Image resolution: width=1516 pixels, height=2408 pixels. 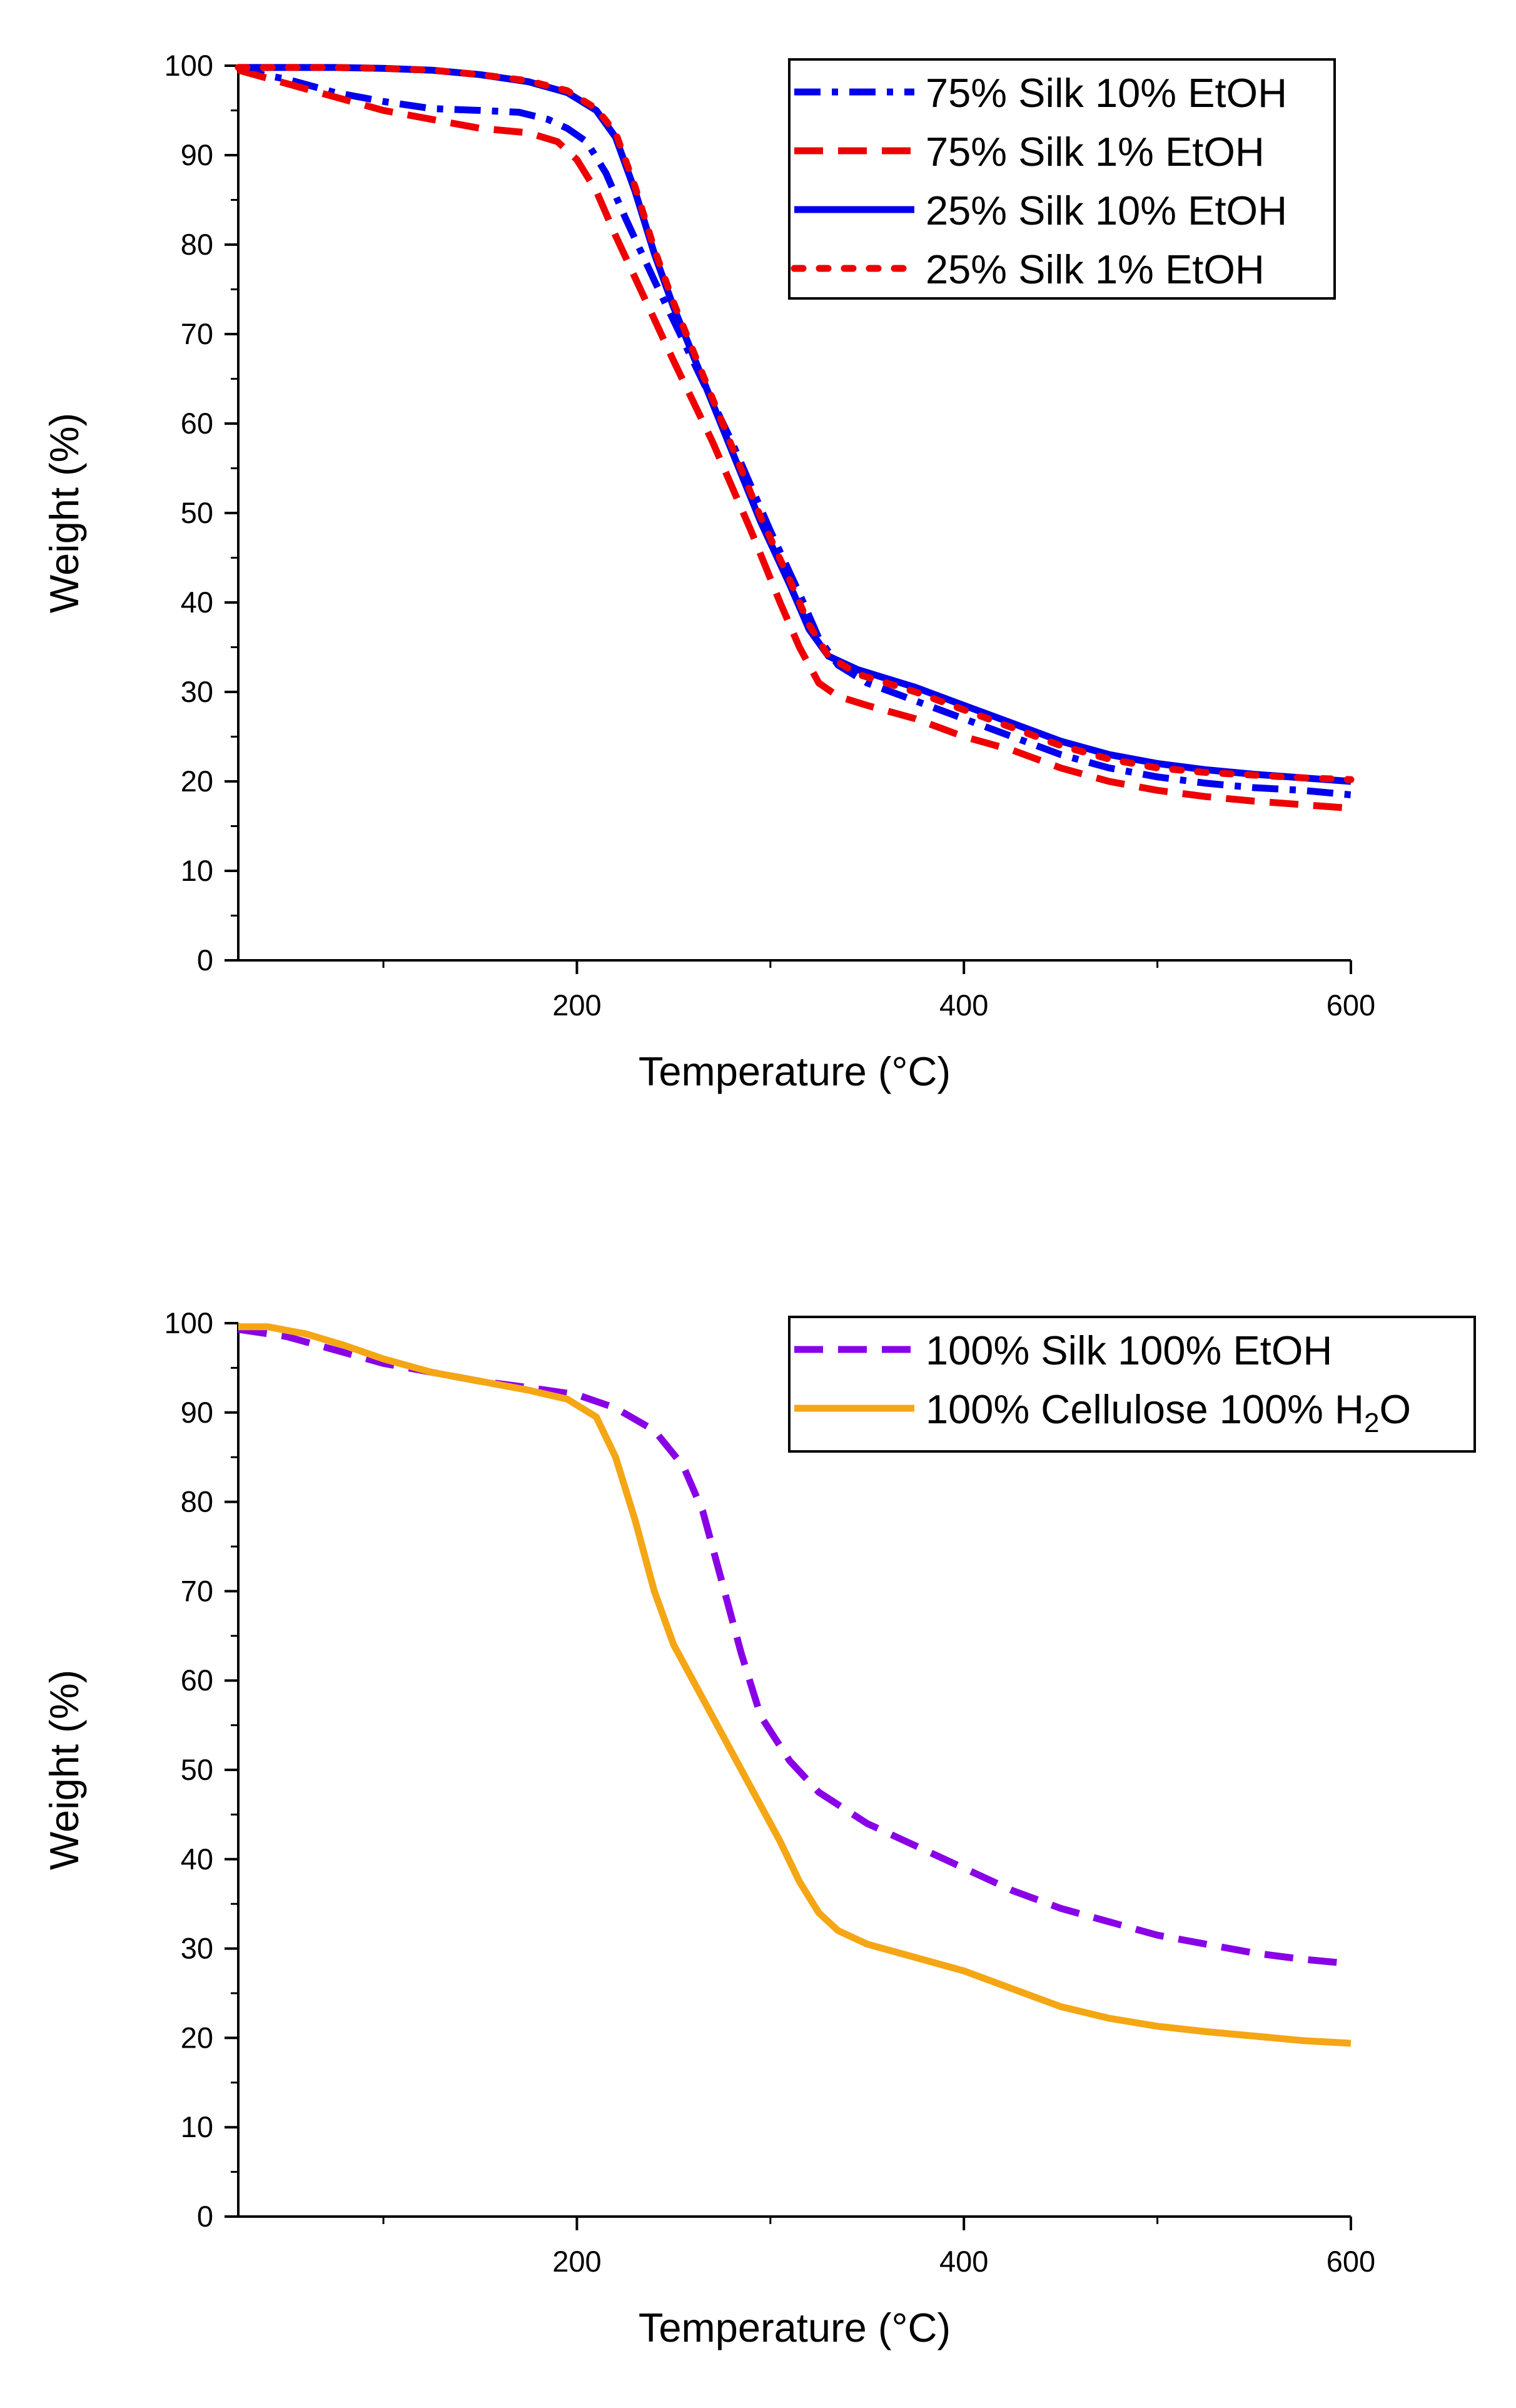 I want to click on legend-label-2: 75% Silk 1% EtOH, so click(x=1095, y=152).